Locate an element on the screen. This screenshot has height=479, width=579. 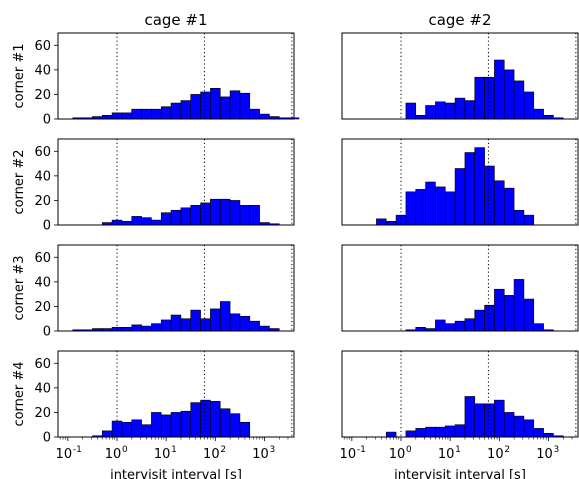
x-tick-exponent: 2 is located at coordinates (507, 450).